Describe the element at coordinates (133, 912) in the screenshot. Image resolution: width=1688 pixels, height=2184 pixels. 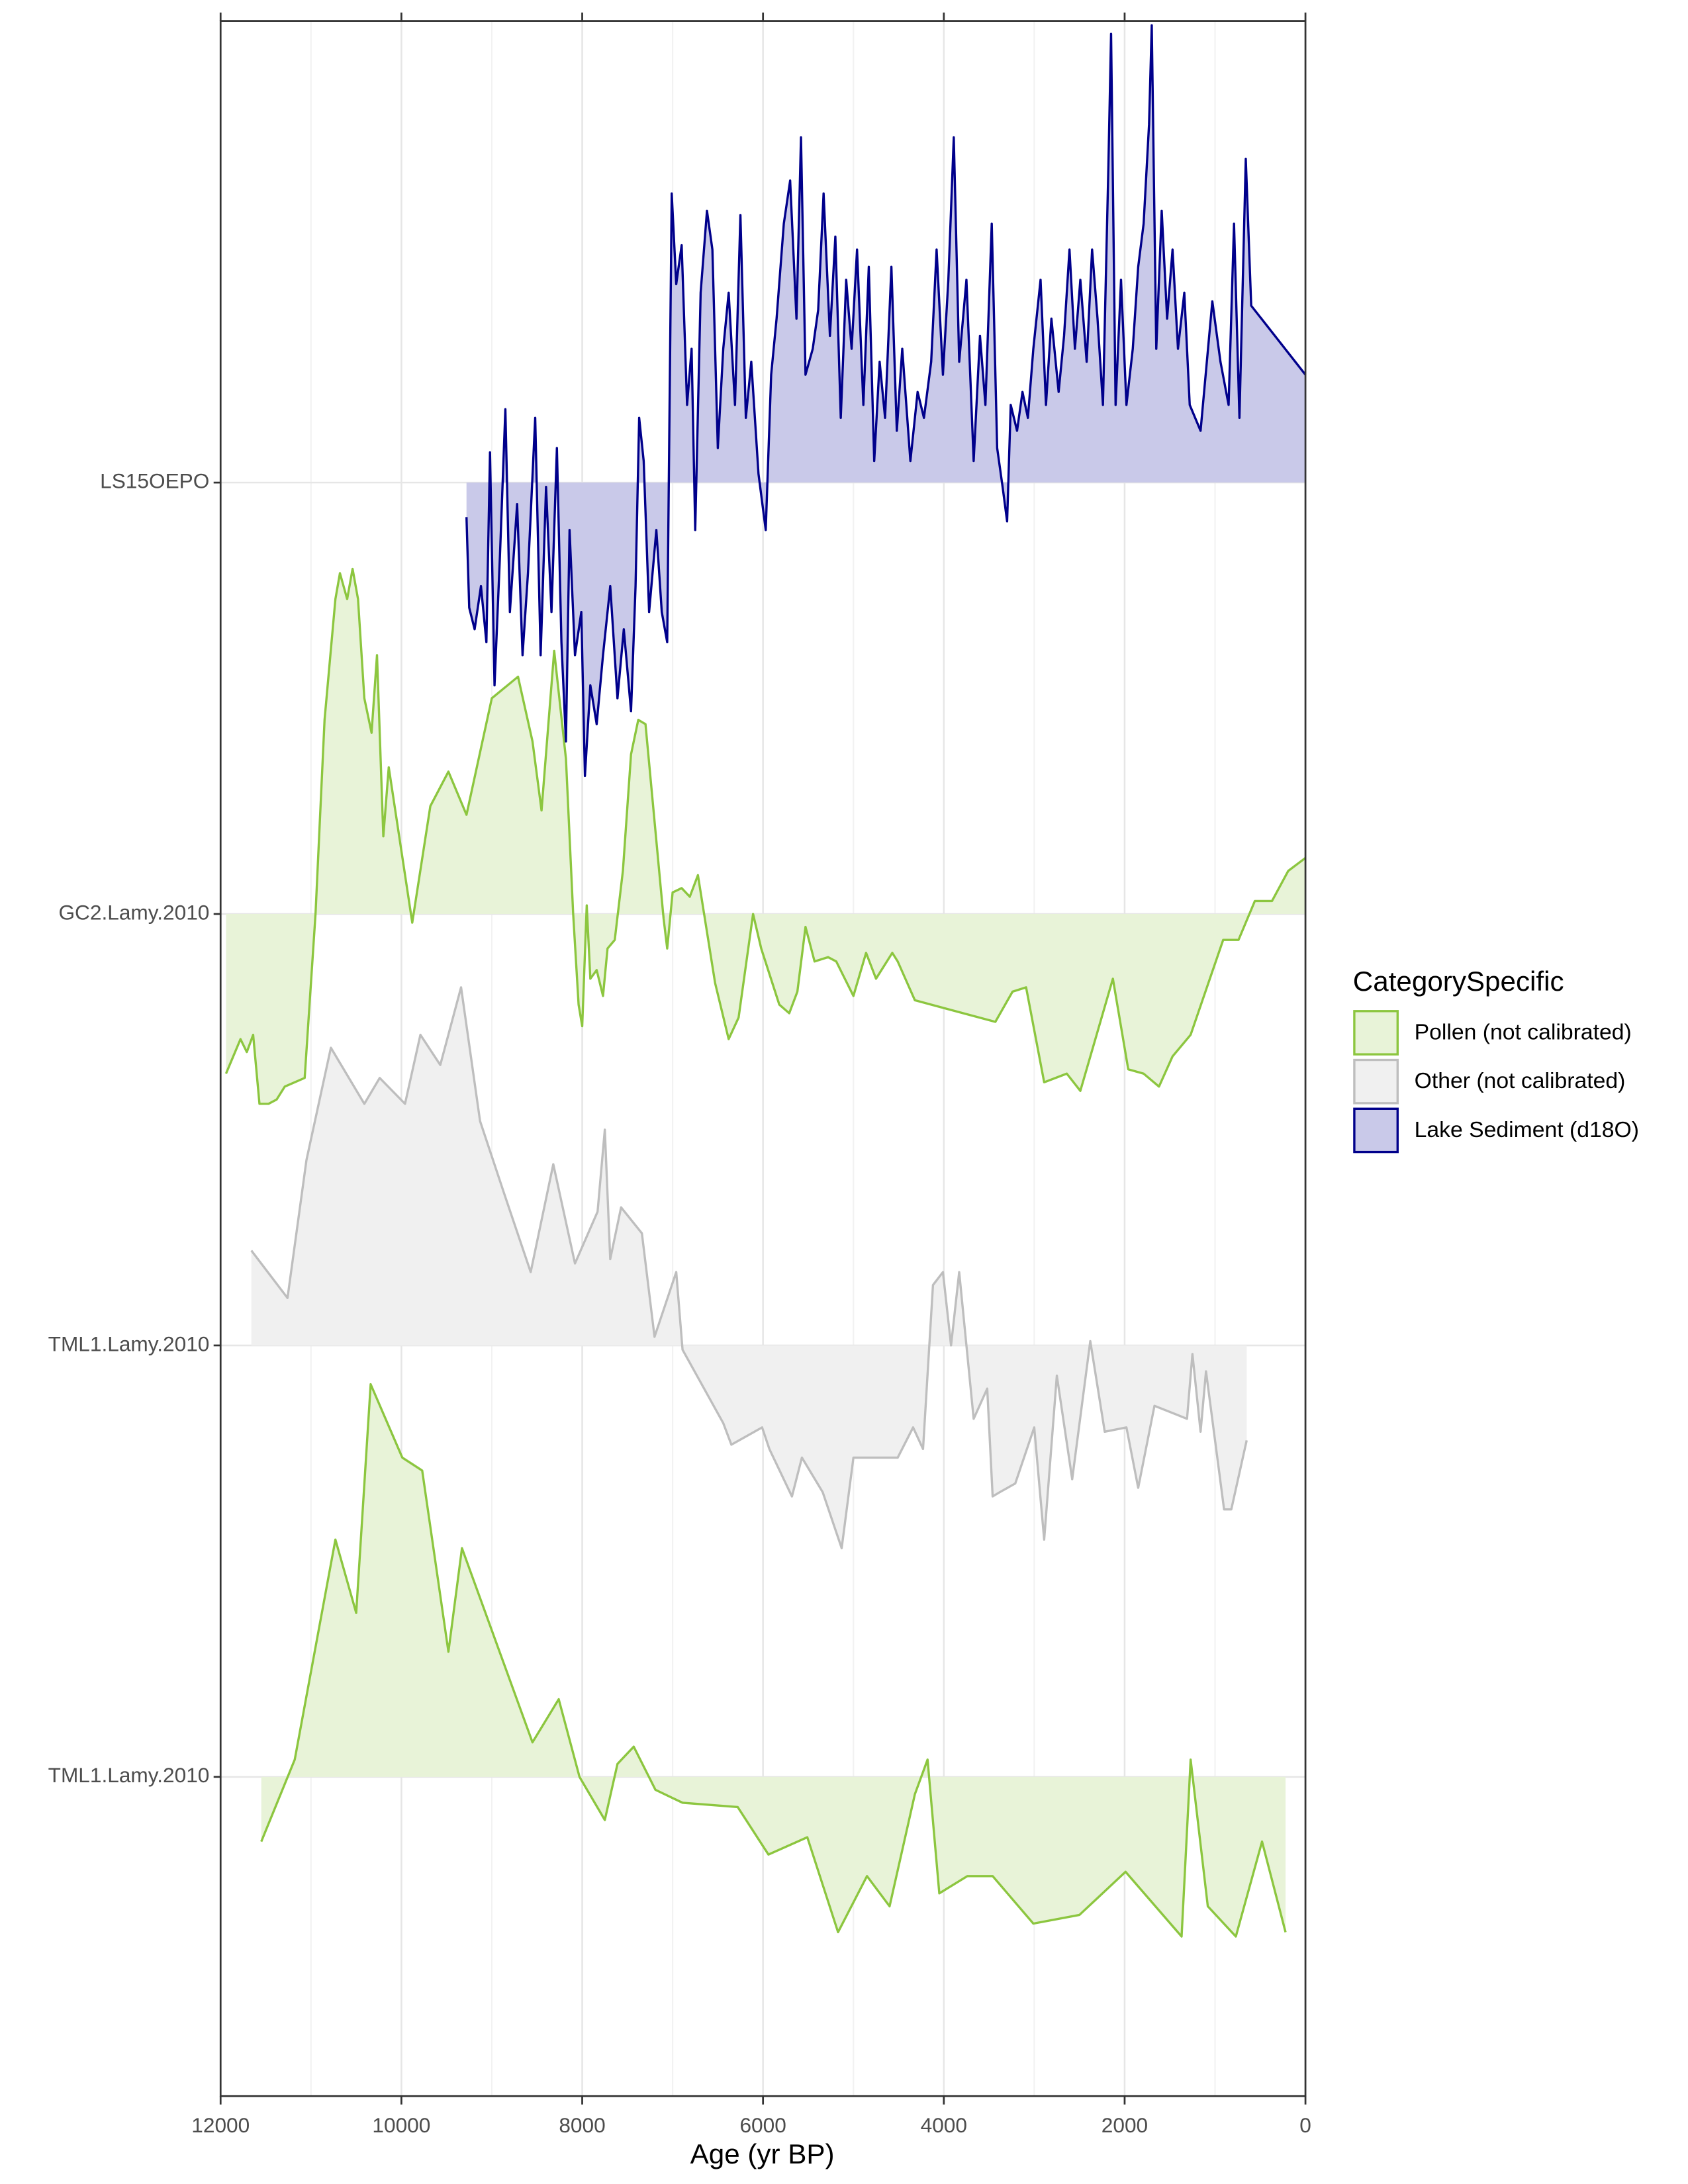
I see `y-tick-label: GC2.Lamy.2010` at that location.